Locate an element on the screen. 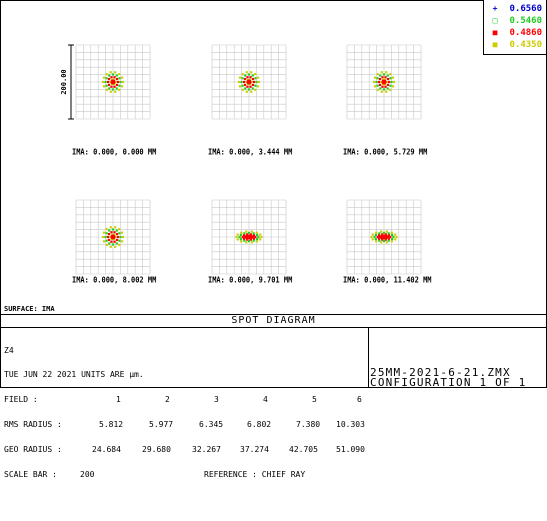 This screenshot has width=547, height=521. field-caption: IMA: 0.000, 0.000 MM is located at coordinates (114, 152).